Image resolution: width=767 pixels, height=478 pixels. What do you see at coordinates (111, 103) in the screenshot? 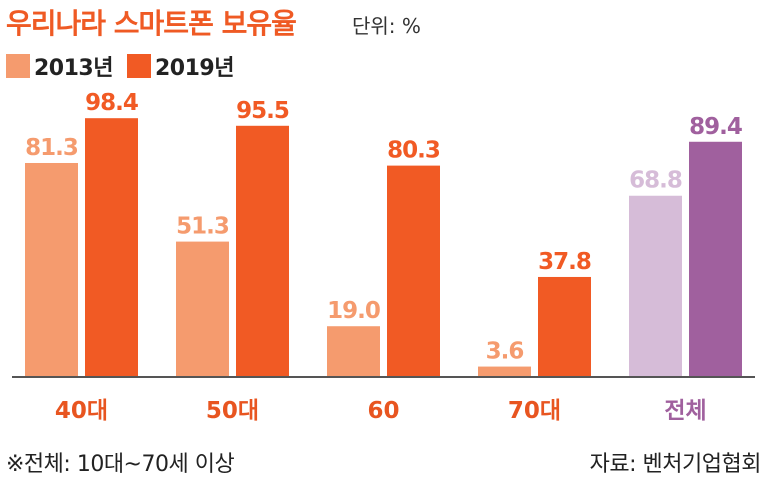
I see `value-label-2019-0: 98.4` at bounding box center [111, 103].